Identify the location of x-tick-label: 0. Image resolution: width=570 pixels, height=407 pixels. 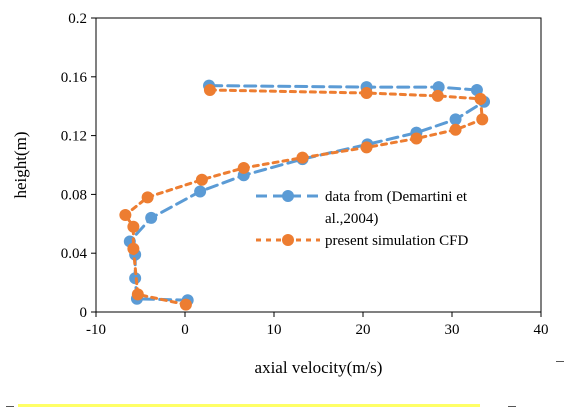
(185, 330).